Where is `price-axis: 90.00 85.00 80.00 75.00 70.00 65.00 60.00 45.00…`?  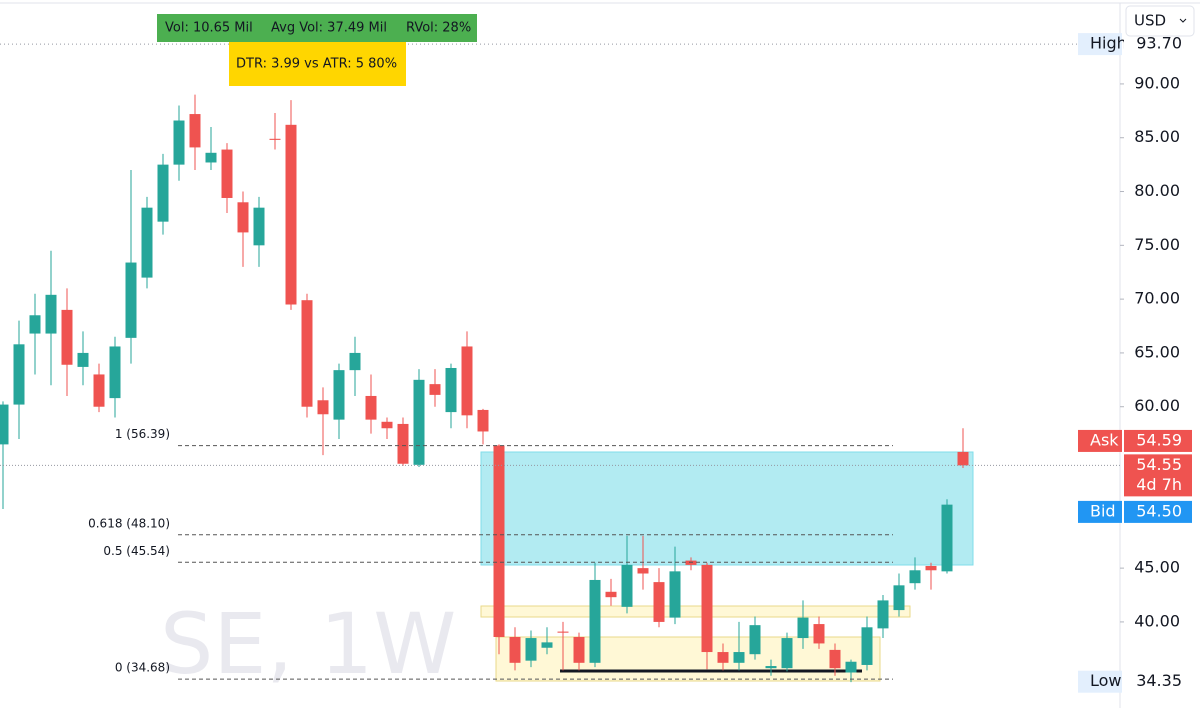 price-axis: 90.00 85.00 80.00 75.00 70.00 65.00 60.00 45.00… is located at coordinates (1150, 351).